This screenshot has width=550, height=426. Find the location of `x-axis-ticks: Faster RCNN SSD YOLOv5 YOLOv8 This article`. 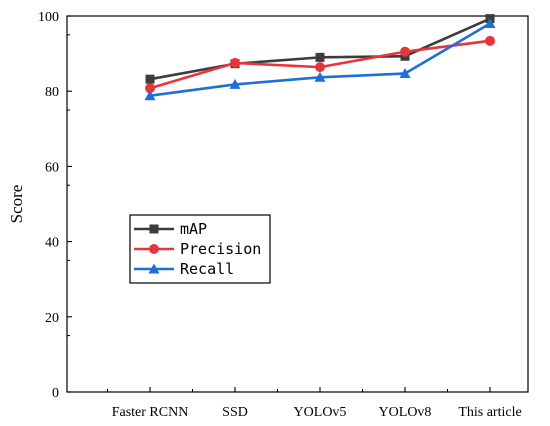

x-axis-ticks: Faster RCNN SSD YOLOv5 YOLOv8 This article is located at coordinates (314, 403).